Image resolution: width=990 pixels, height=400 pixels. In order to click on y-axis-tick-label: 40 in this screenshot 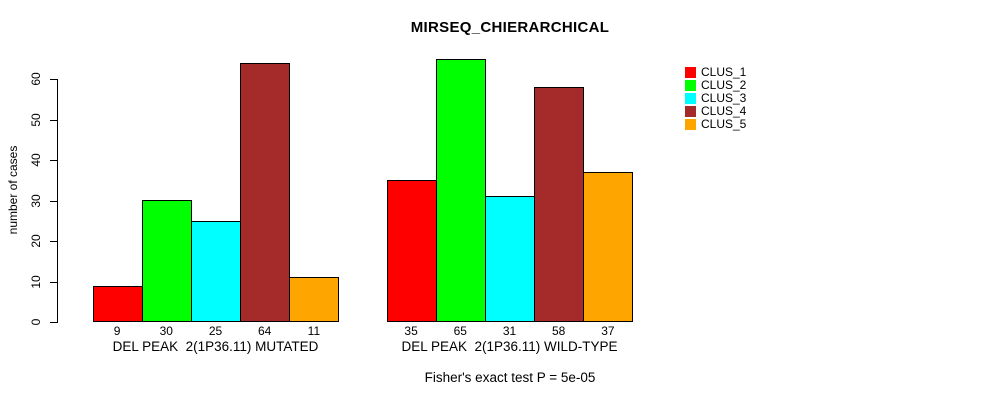, I will do `click(36, 160)`.